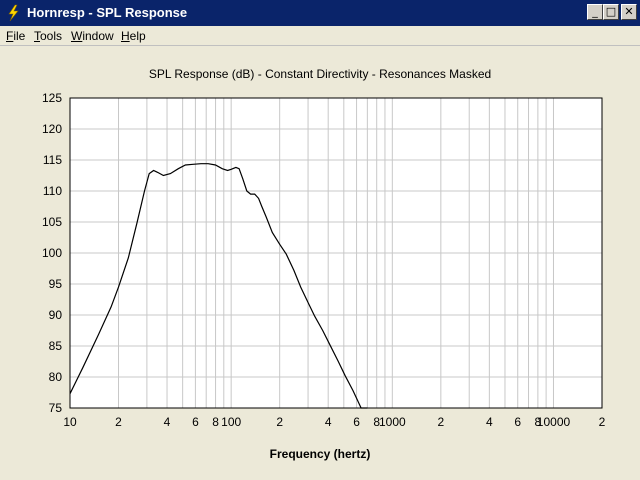  What do you see at coordinates (320, 454) in the screenshot?
I see `x-axis-label: Frequency (hertz)` at bounding box center [320, 454].